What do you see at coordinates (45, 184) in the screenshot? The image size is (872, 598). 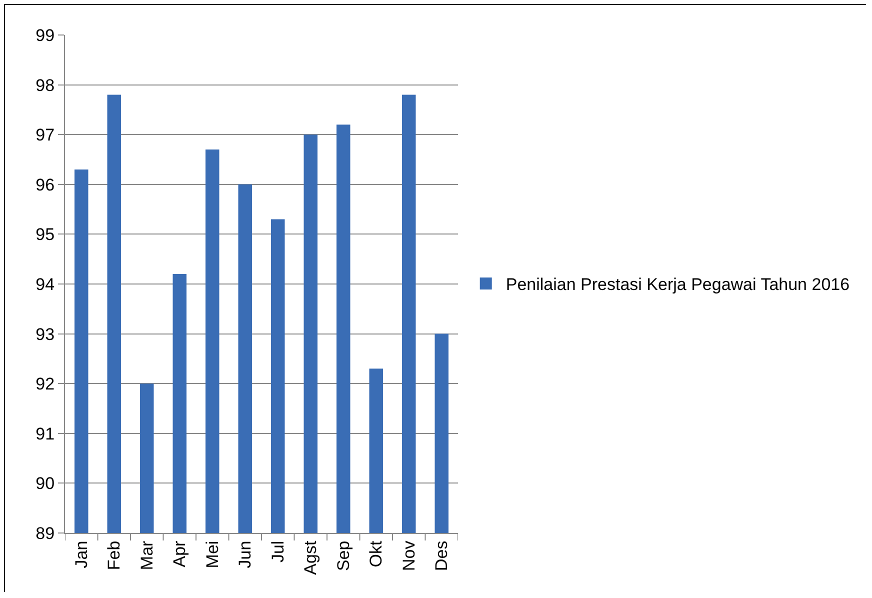 I see `y-tick-label: 96` at bounding box center [45, 184].